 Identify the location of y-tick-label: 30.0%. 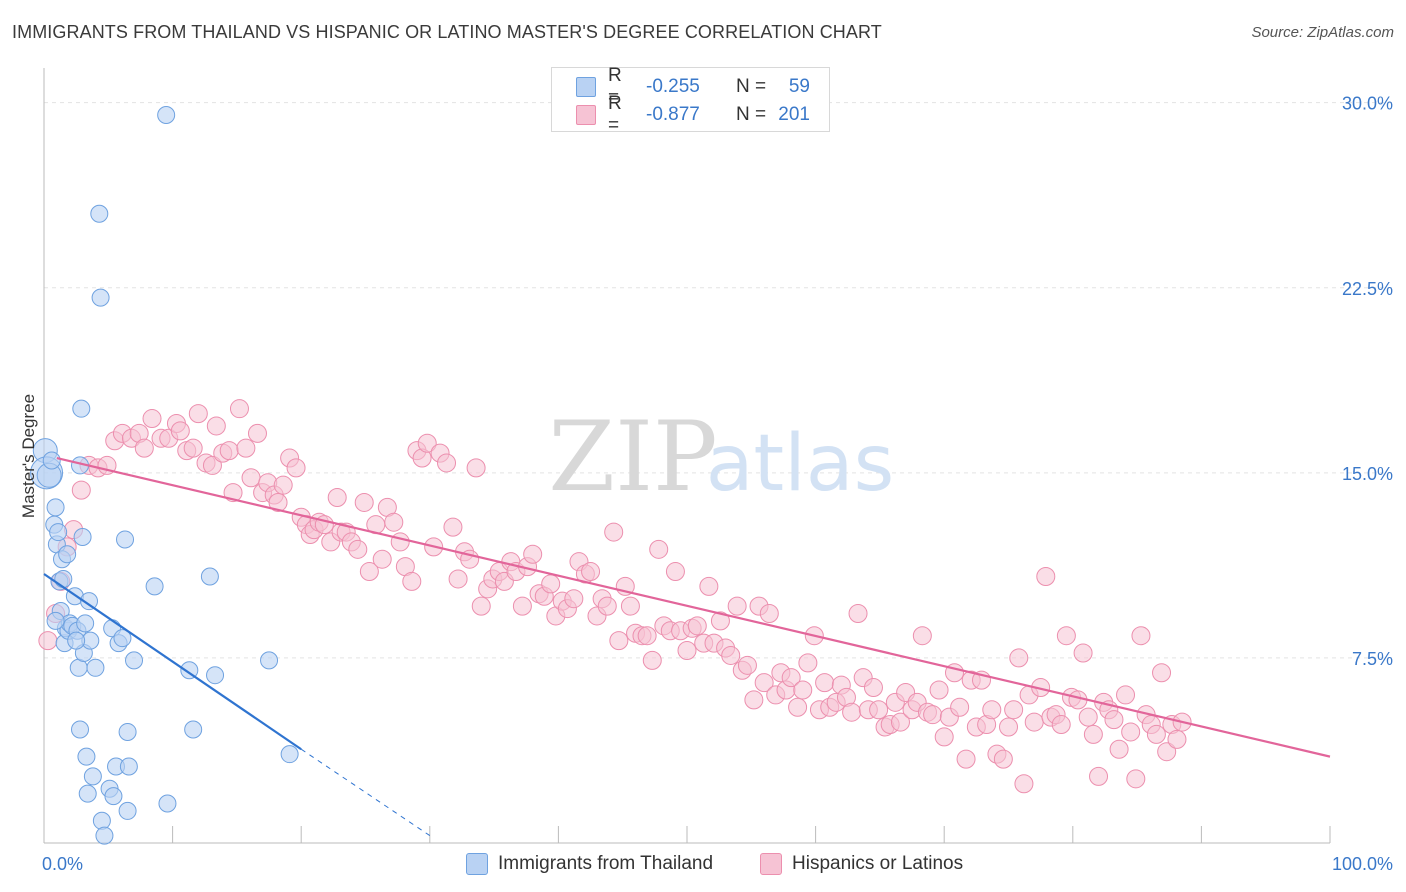
(1367, 104).